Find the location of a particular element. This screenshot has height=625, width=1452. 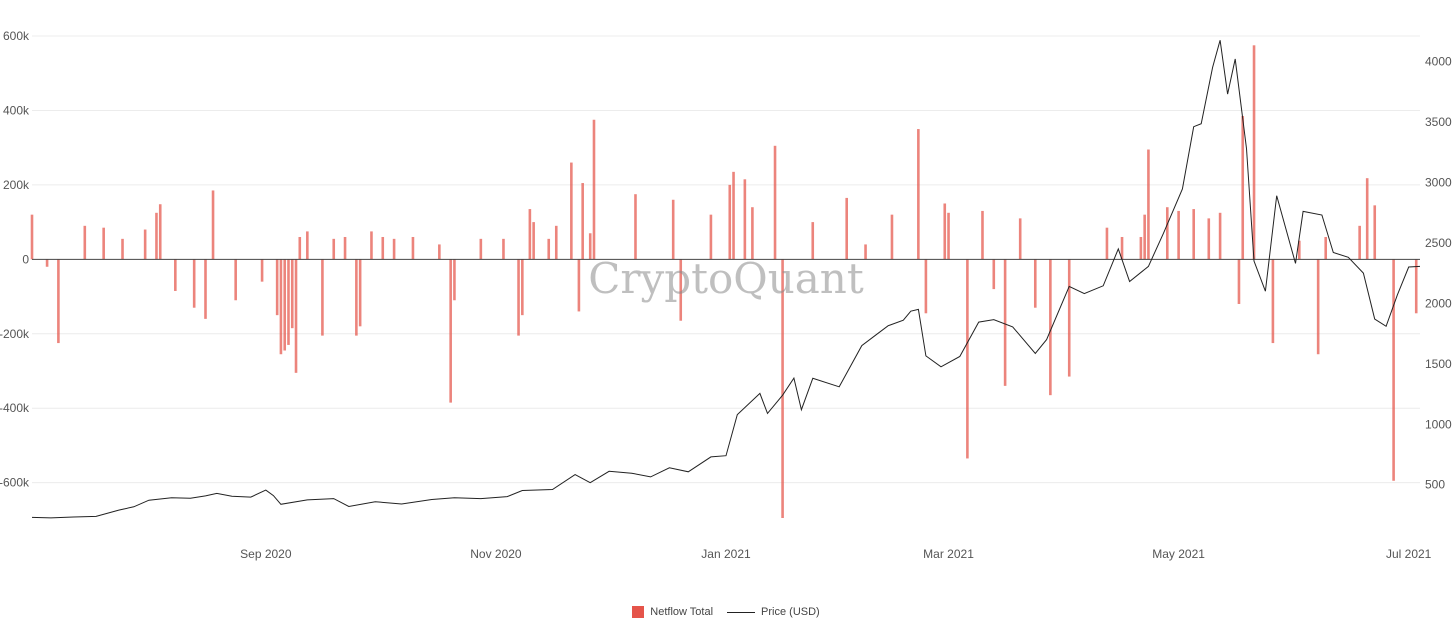

left-tick-label: 400k is located at coordinates (16, 110).